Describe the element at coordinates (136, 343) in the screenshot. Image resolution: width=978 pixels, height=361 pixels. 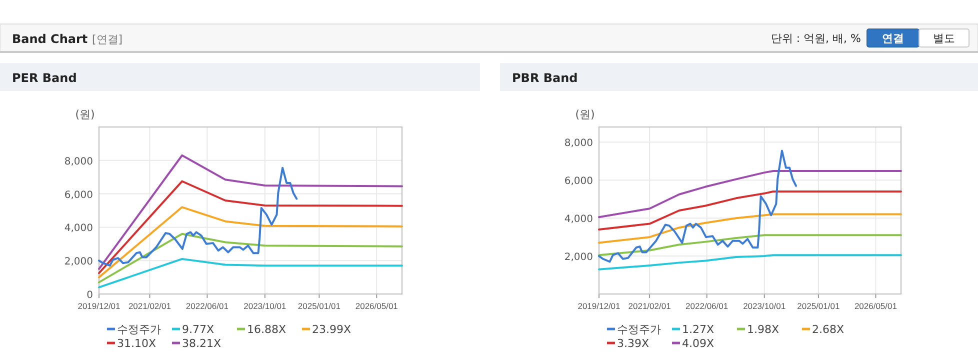
I see `legend-label: 31.10X` at that location.